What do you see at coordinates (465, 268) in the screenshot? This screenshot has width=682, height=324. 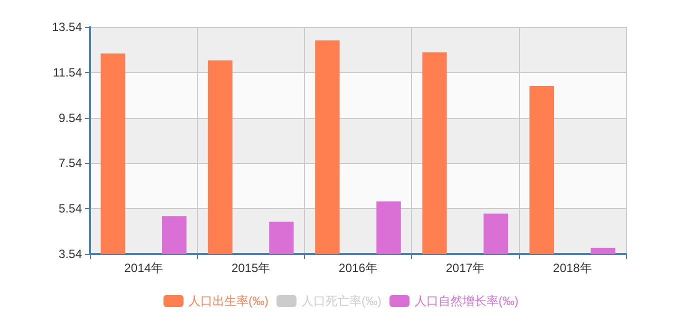 I see `x-tick-label: 2017年` at bounding box center [465, 268].